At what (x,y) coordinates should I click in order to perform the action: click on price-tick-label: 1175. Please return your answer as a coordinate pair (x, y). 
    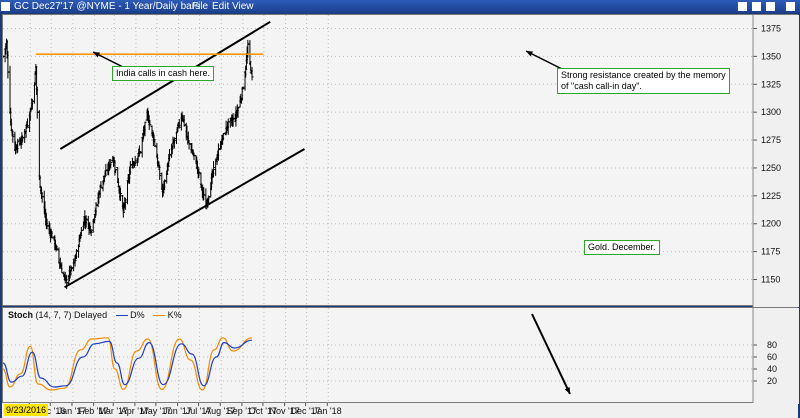
    Looking at the image, I should click on (770, 252).